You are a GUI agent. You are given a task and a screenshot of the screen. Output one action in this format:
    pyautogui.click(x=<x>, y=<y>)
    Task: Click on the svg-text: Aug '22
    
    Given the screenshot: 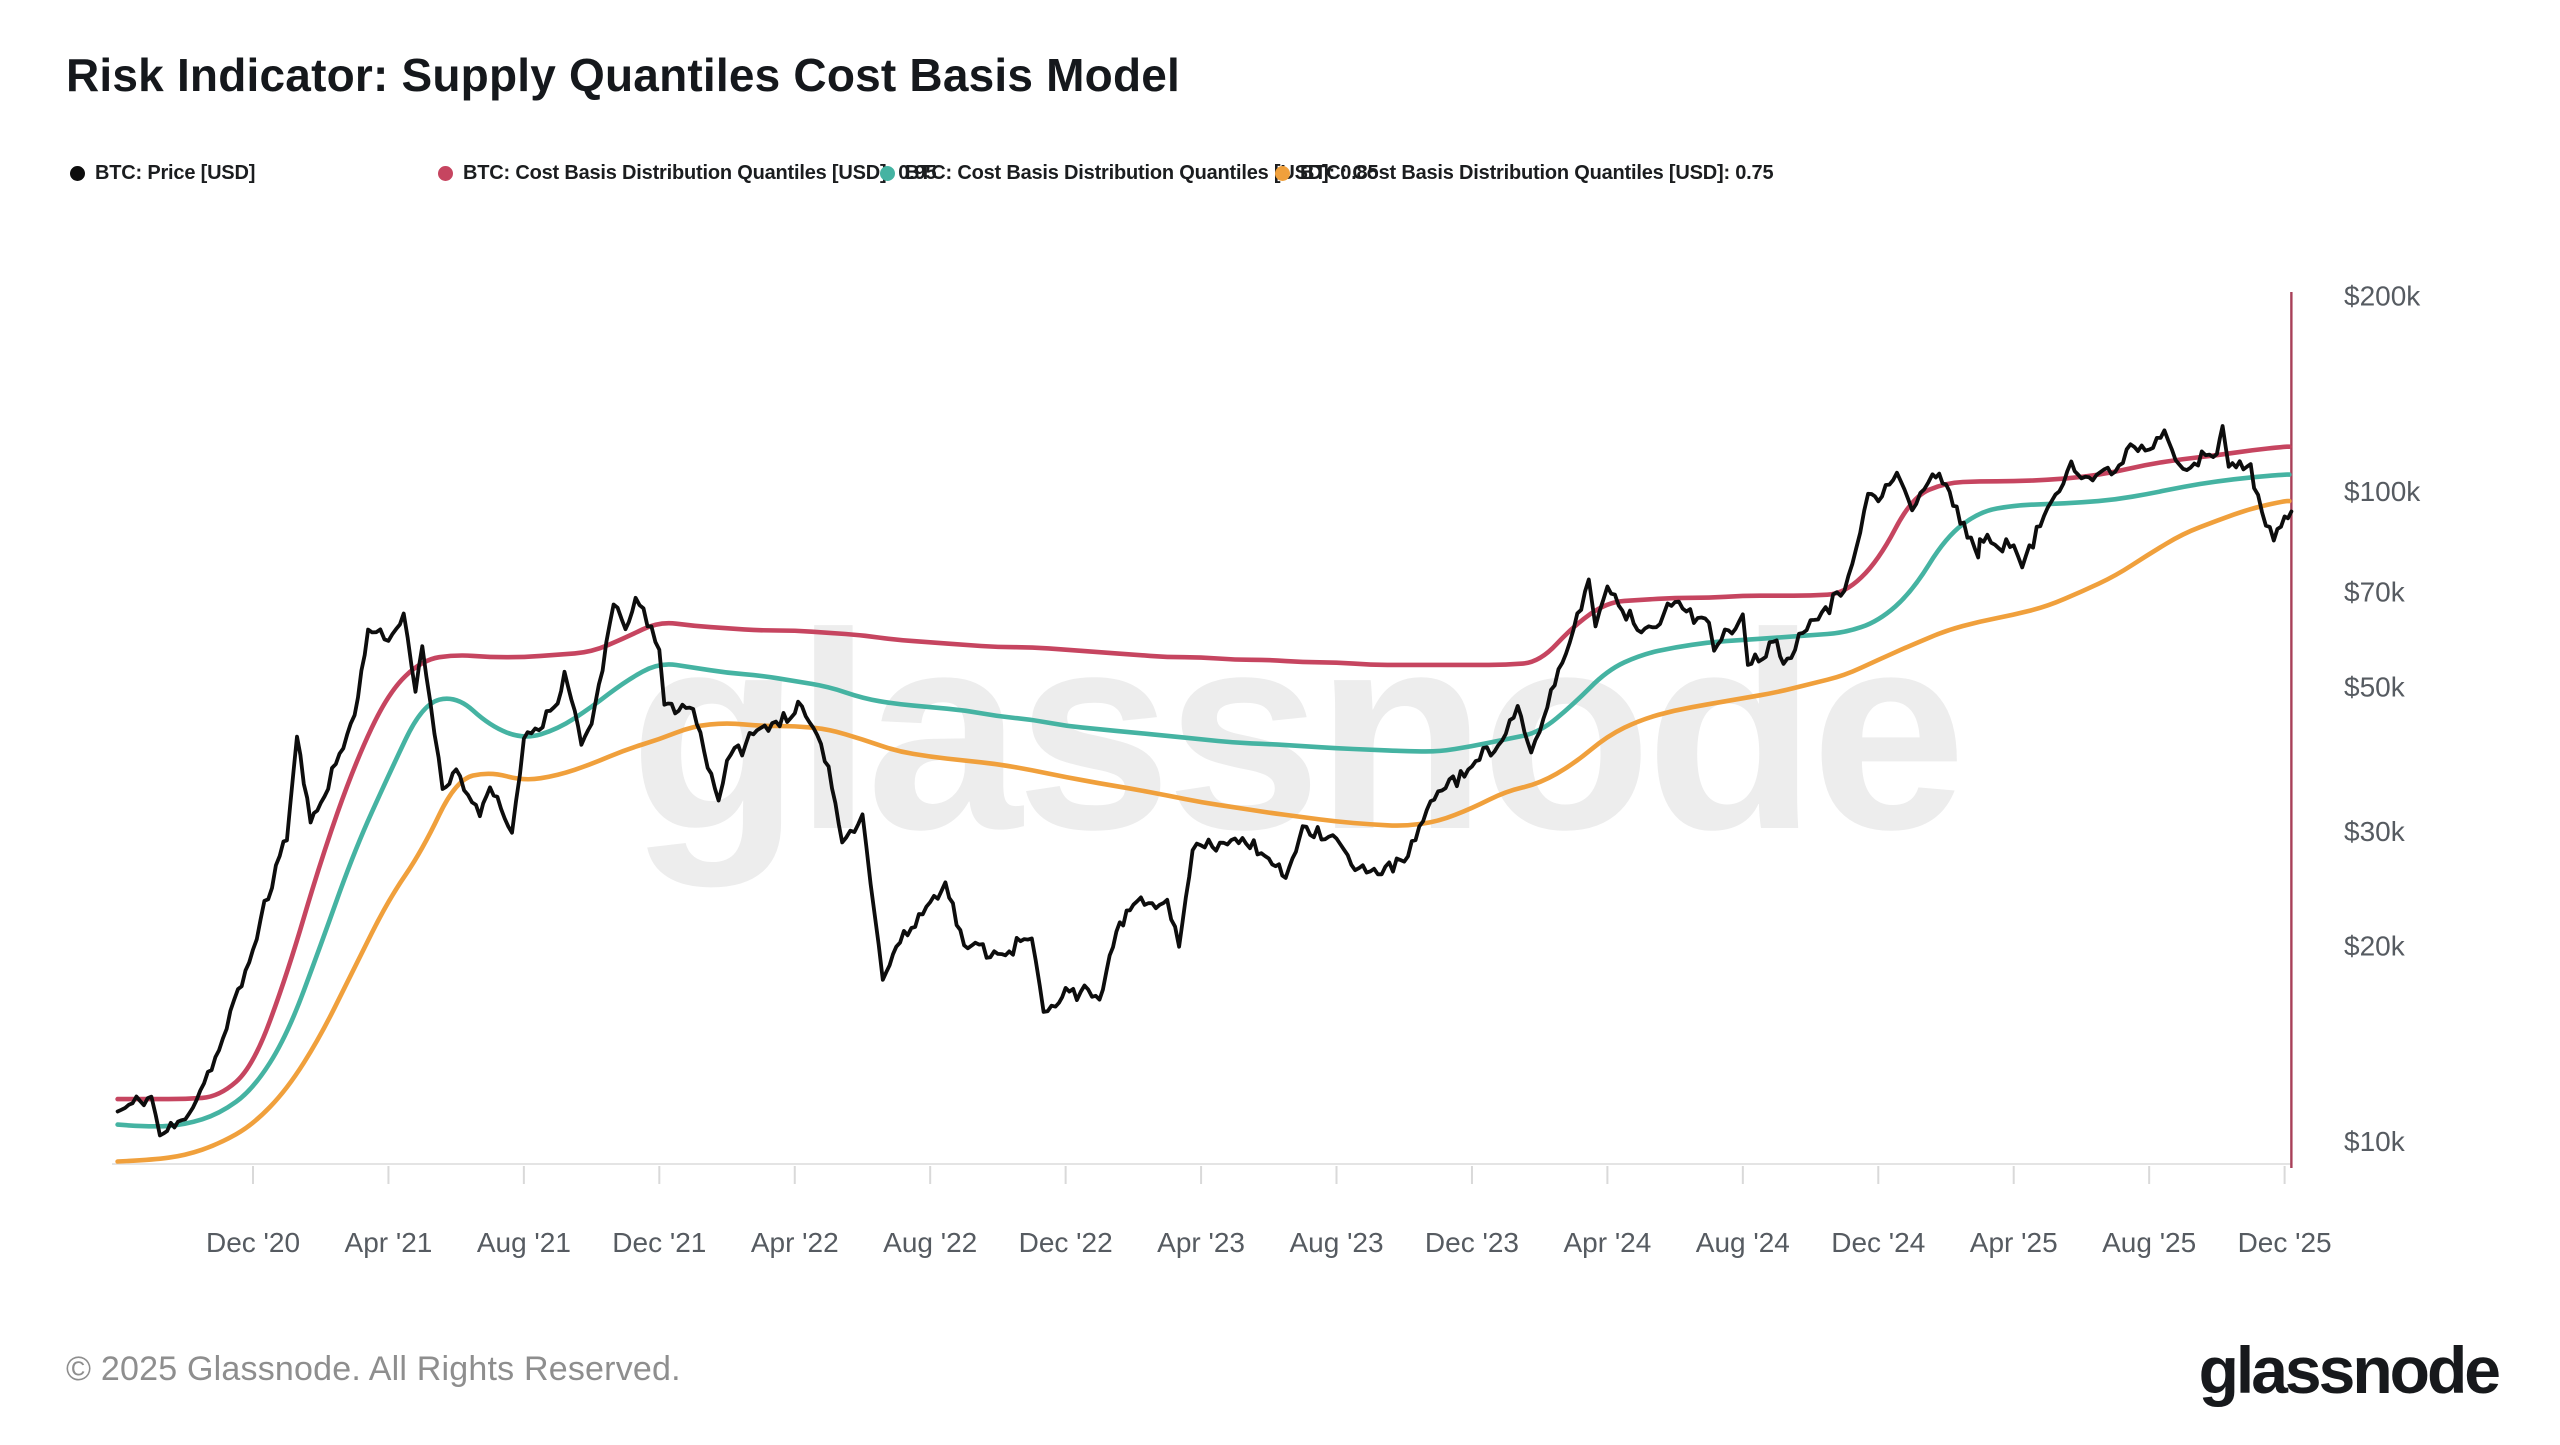 What is the action you would take?
    pyautogui.click(x=930, y=1242)
    